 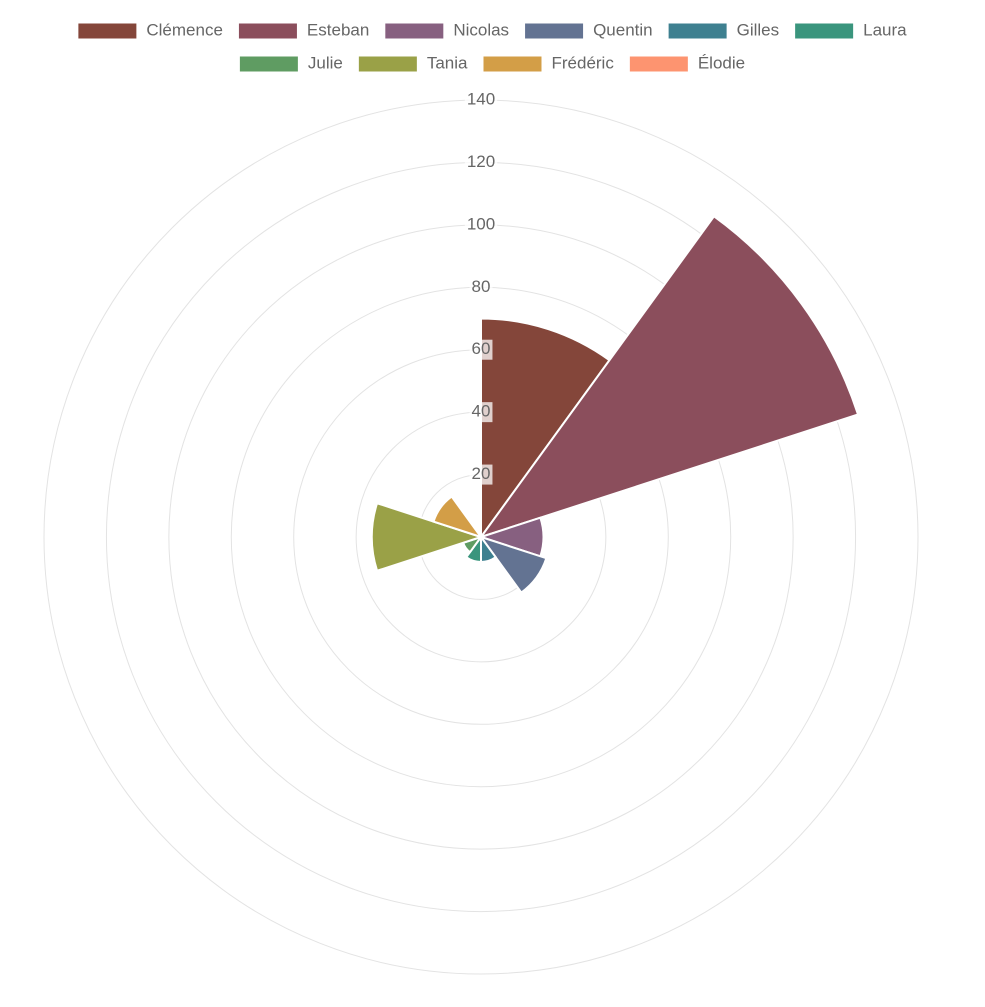 I want to click on legend-item: Laura, so click(x=851, y=29).